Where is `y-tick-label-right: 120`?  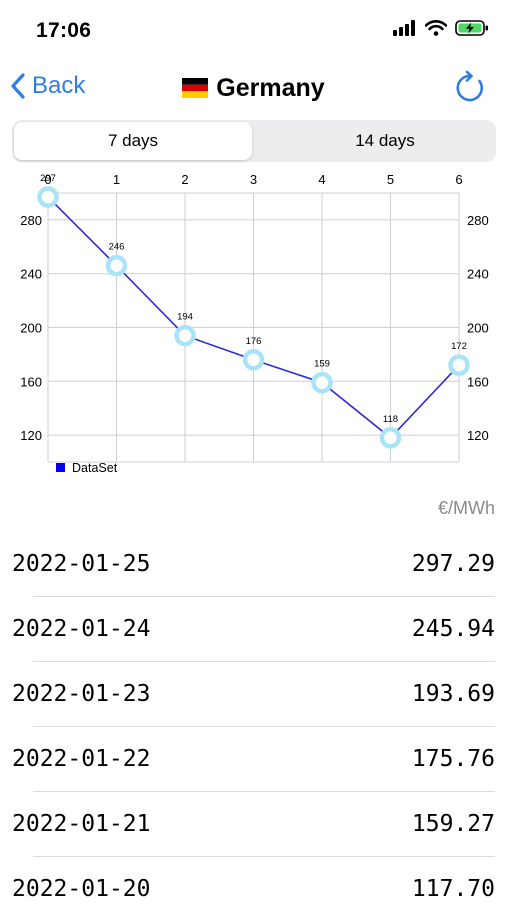
y-tick-label-right: 120 is located at coordinates (478, 435).